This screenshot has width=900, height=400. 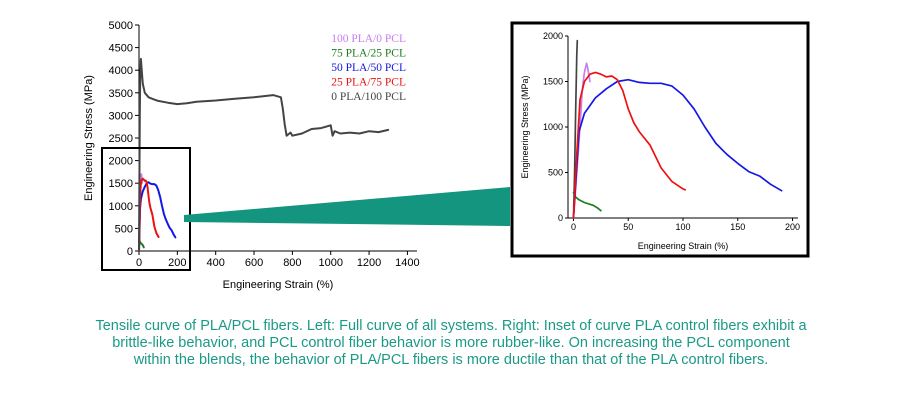 What do you see at coordinates (121, 26) in the screenshot?
I see `y-tick-label: 5000` at bounding box center [121, 26].